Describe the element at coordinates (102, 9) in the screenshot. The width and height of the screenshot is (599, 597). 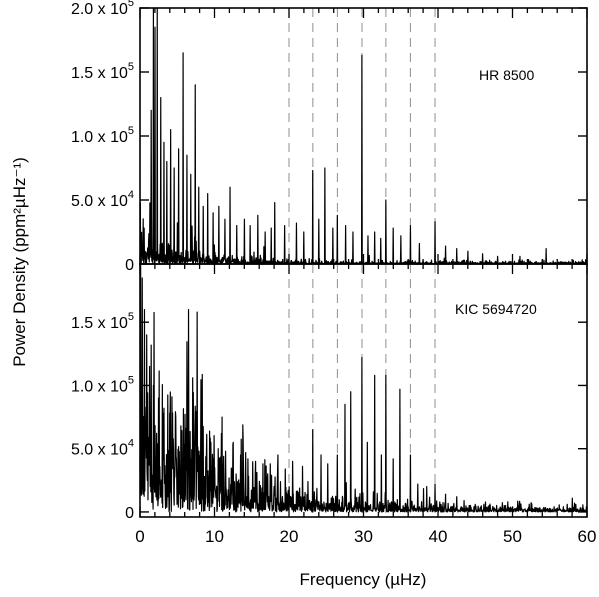
I see `y-tick-label: 2.0 x 105` at that location.